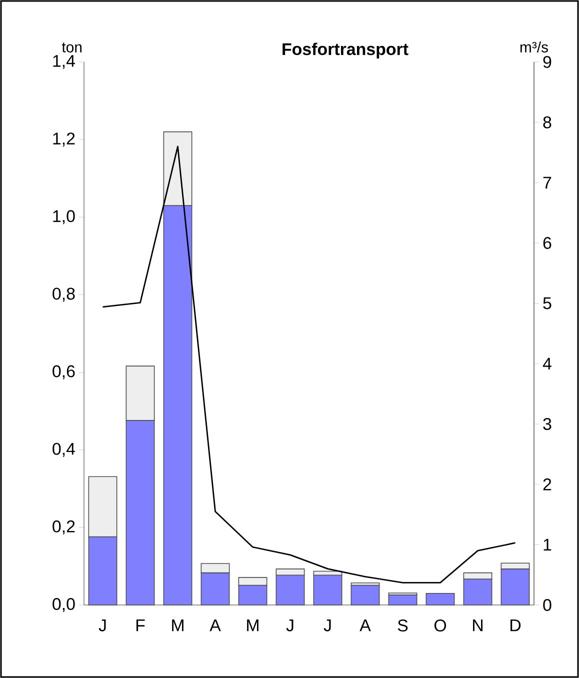 This screenshot has height=678, width=579. Describe the element at coordinates (534, 47) in the screenshot. I see `y2-axis-title: m³/s` at that location.